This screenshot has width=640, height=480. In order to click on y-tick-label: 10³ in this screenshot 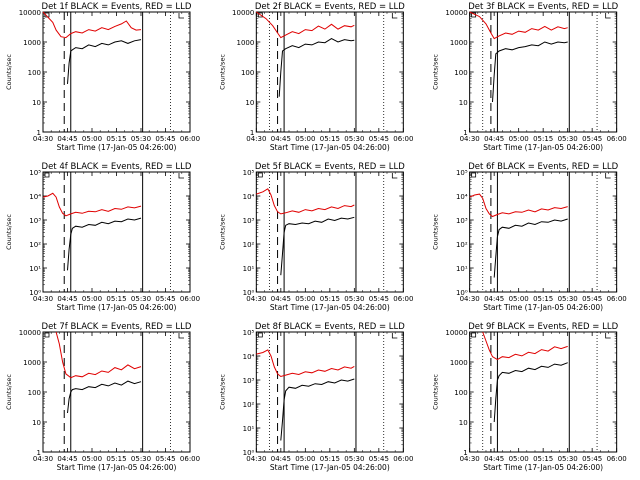, I will do `click(249, 381)`.